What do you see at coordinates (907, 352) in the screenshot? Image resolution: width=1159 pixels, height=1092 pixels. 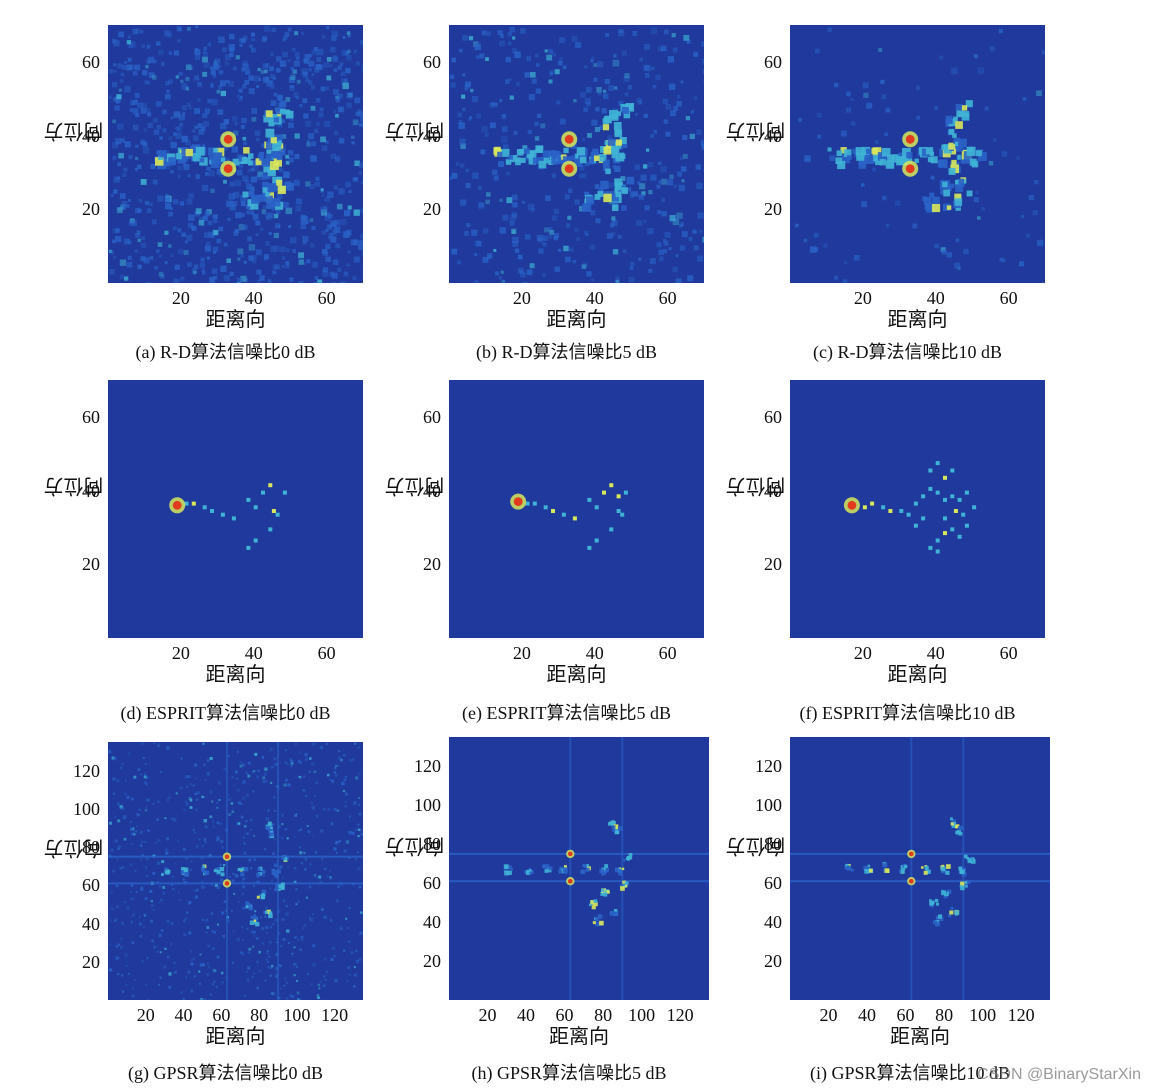 I see `subfigure-caption: (c) R-D算法信噪比10 dB` at bounding box center [907, 352].